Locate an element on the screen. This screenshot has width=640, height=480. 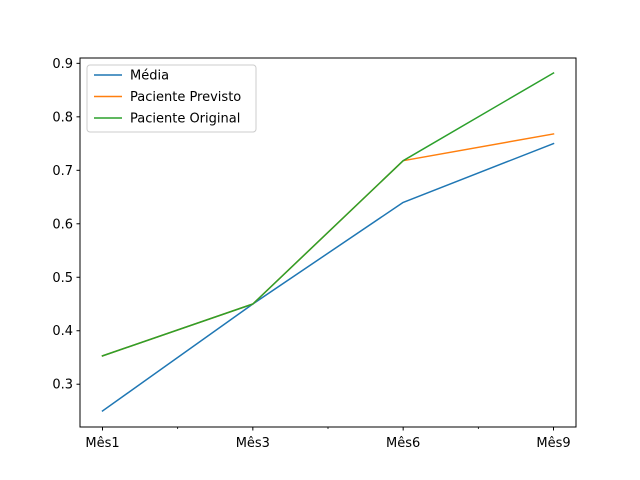
y-tick-label: 0.5 is located at coordinates (62, 278).